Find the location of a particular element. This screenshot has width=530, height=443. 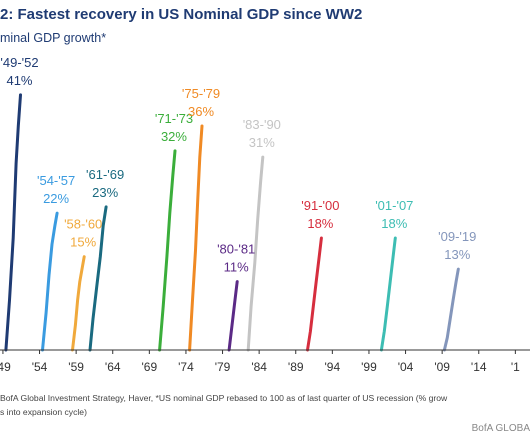

series-value-label: 32% is located at coordinates (174, 136).